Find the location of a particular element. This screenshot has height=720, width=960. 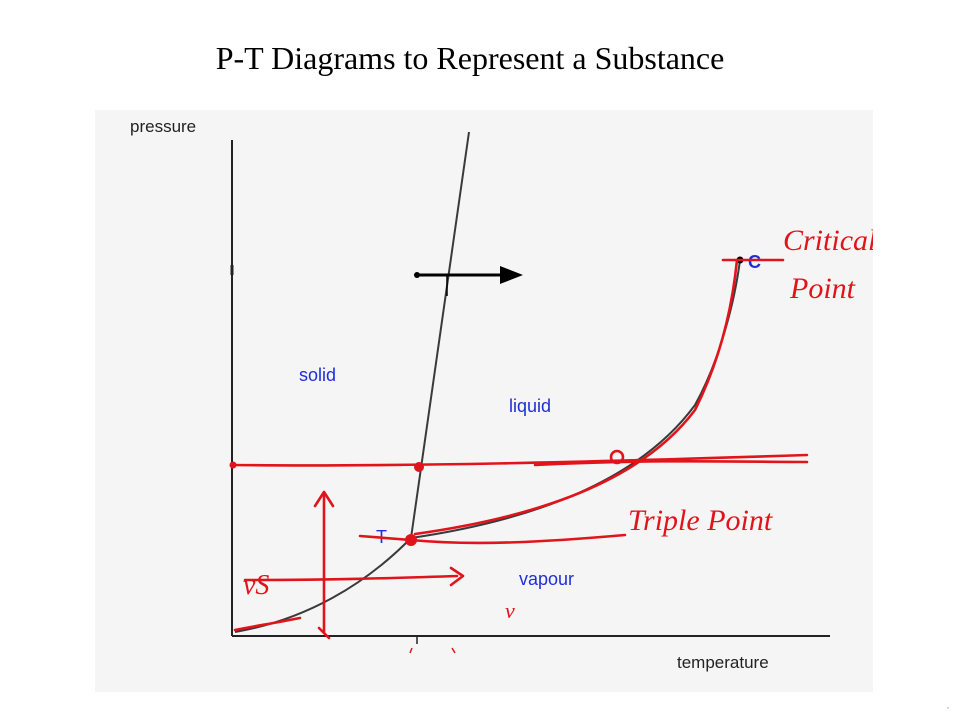

horizontal-arrow-line is located at coordinates (351, 578).